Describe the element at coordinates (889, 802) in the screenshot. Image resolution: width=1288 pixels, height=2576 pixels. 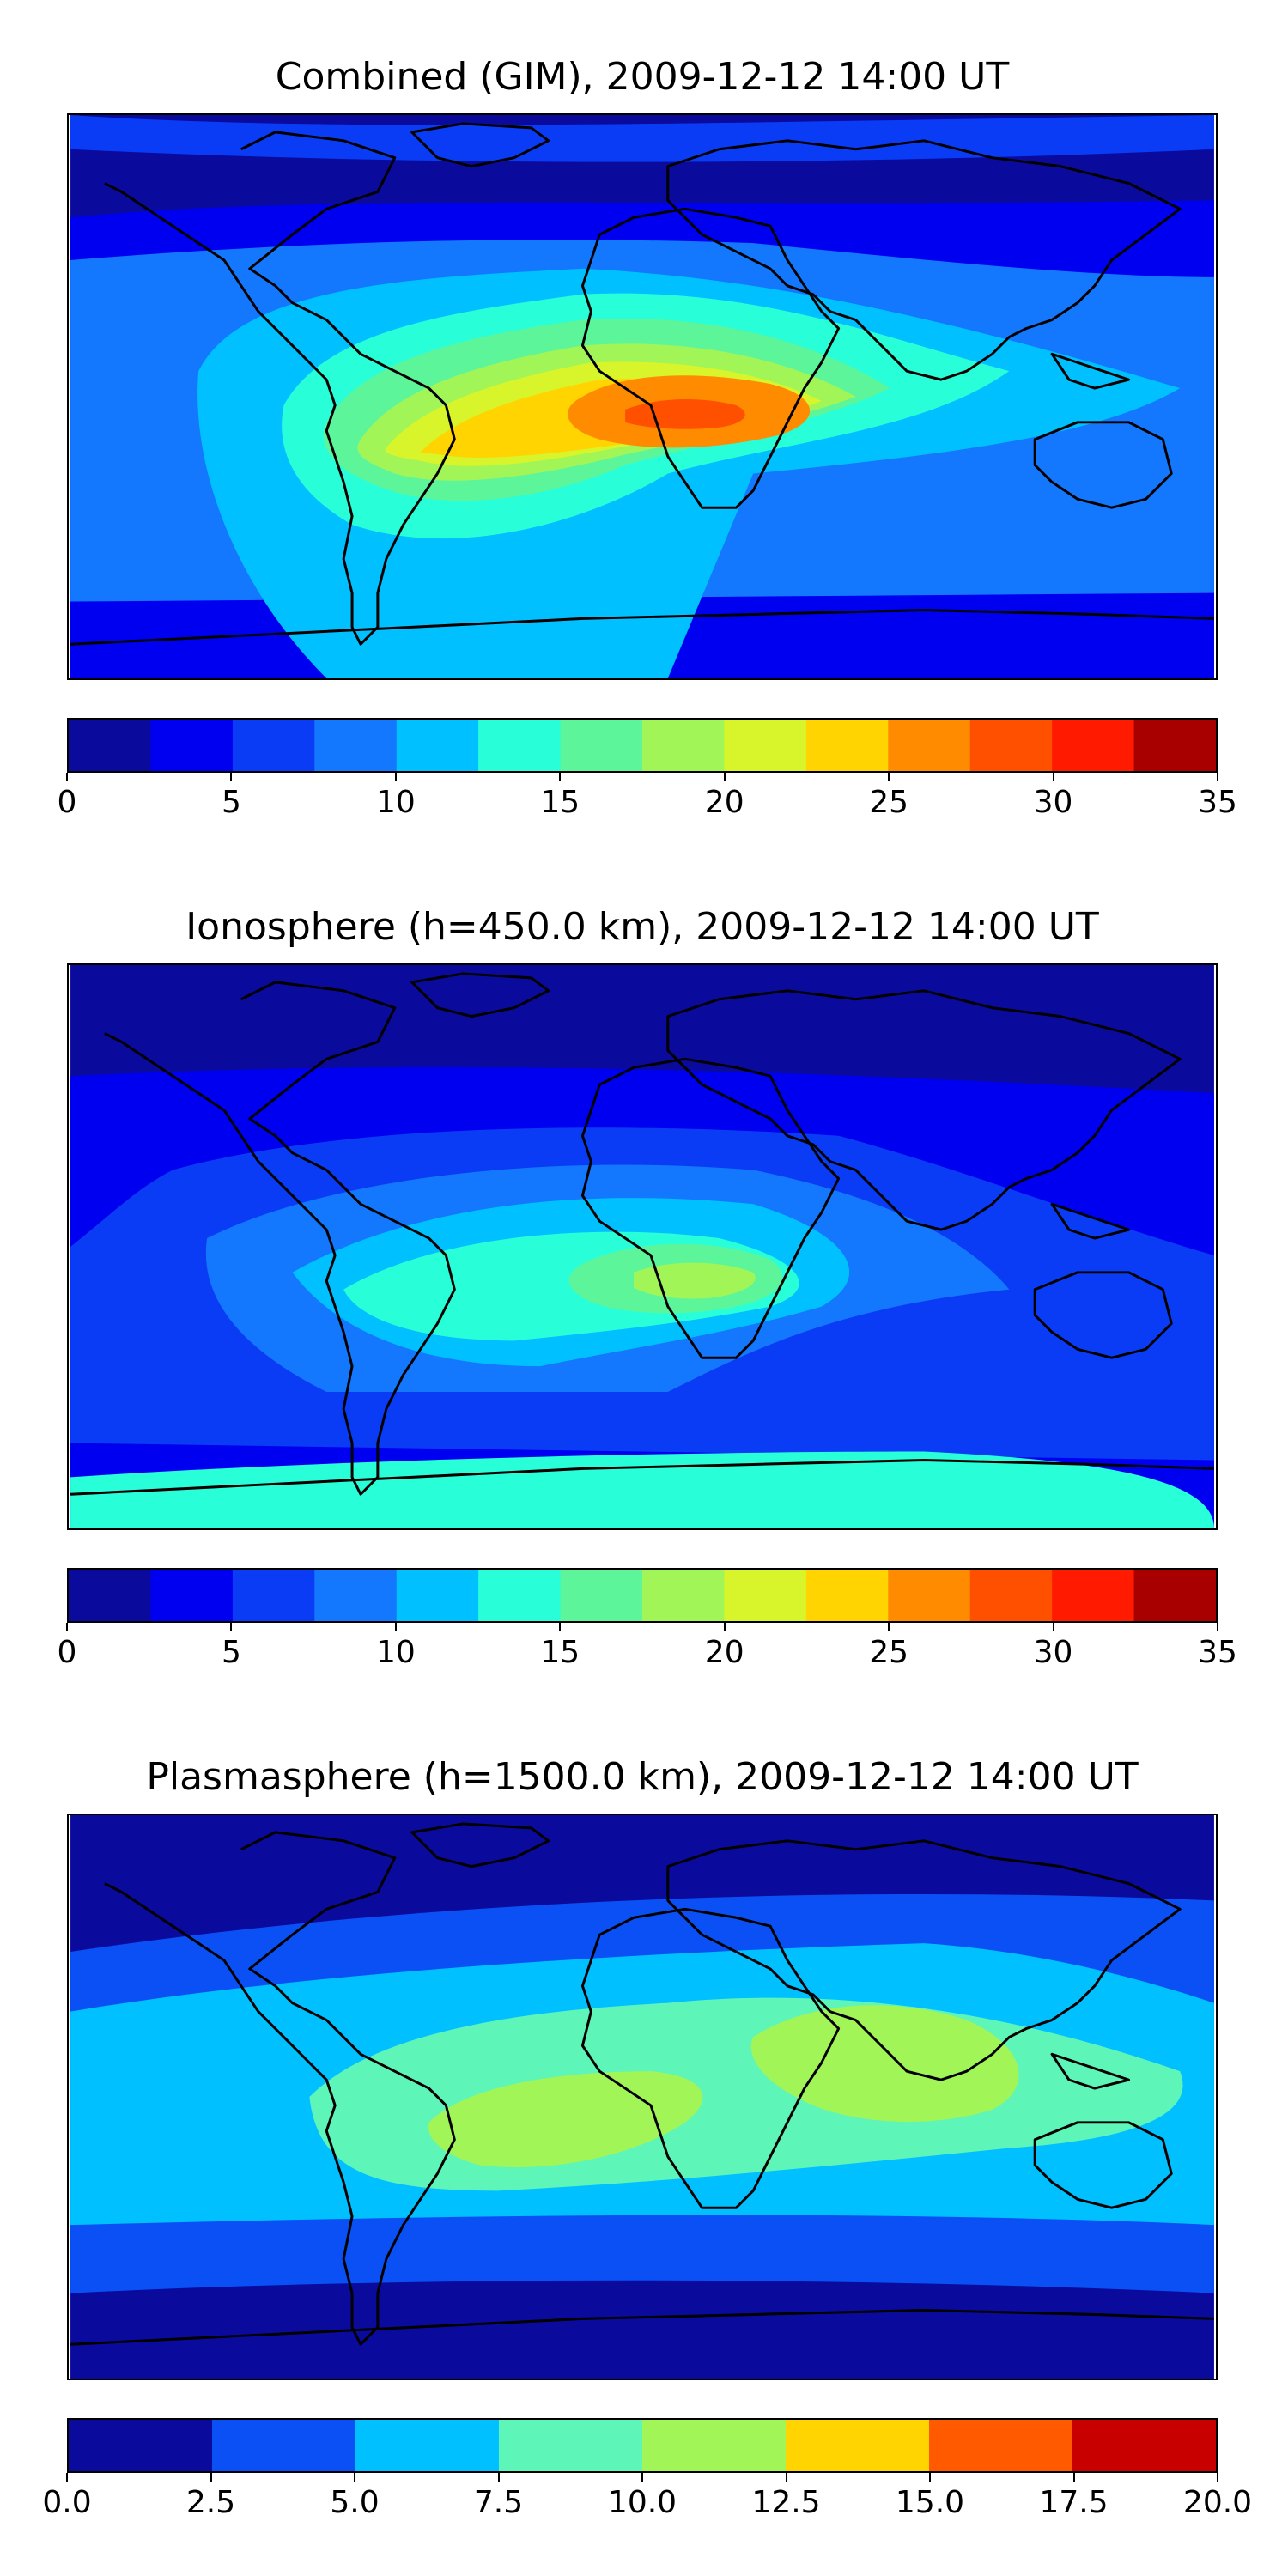
I see `colorbar-tick-label: 25` at that location.